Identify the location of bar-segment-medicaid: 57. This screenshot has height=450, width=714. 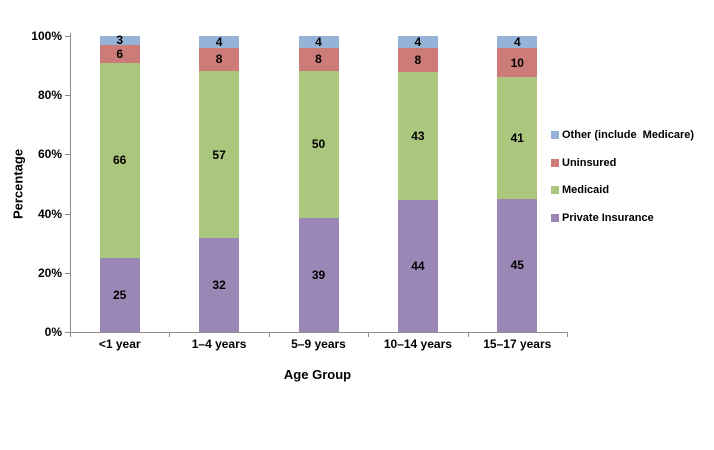
(219, 155).